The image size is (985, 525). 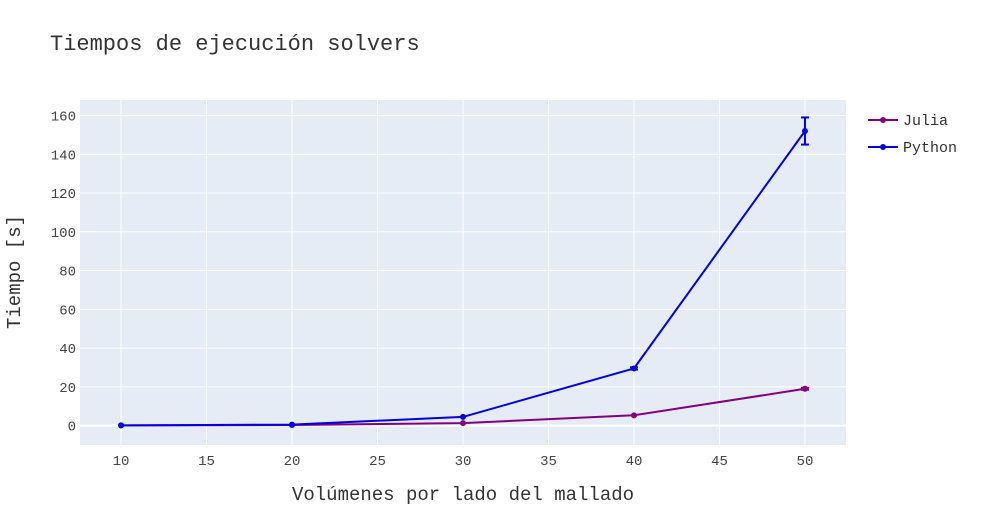 What do you see at coordinates (912, 135) in the screenshot?
I see `legend: Julia Python` at bounding box center [912, 135].